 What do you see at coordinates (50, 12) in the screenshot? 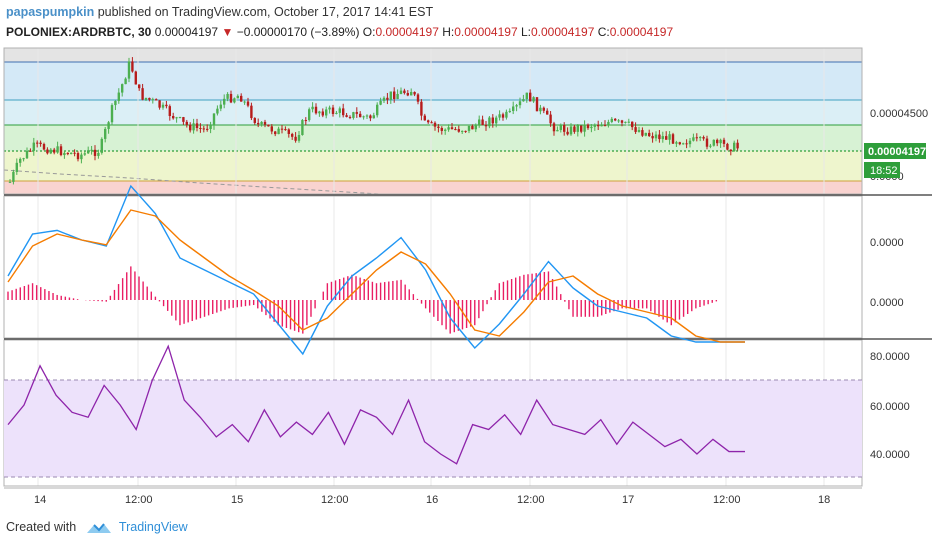
I see `author-link: papaspumpkin` at bounding box center [50, 12].